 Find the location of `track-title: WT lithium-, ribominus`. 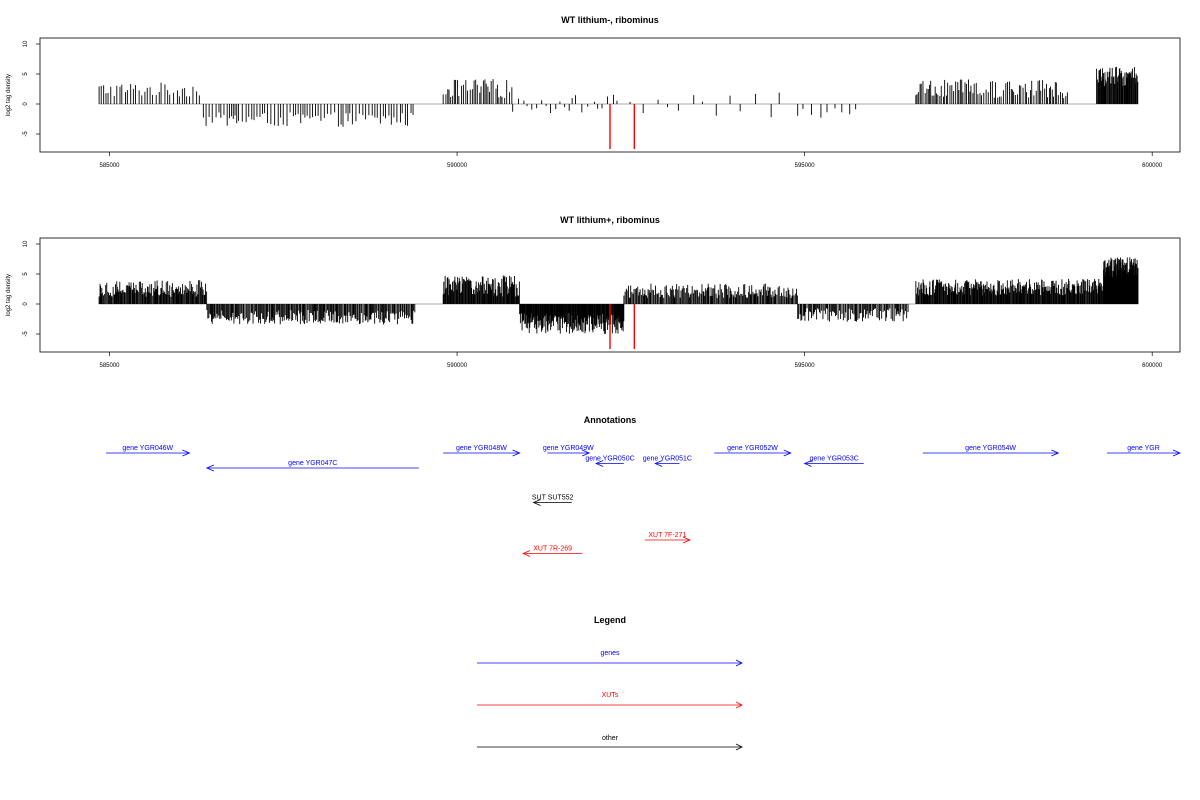

track-title: WT lithium-, ribominus is located at coordinates (610, 20).